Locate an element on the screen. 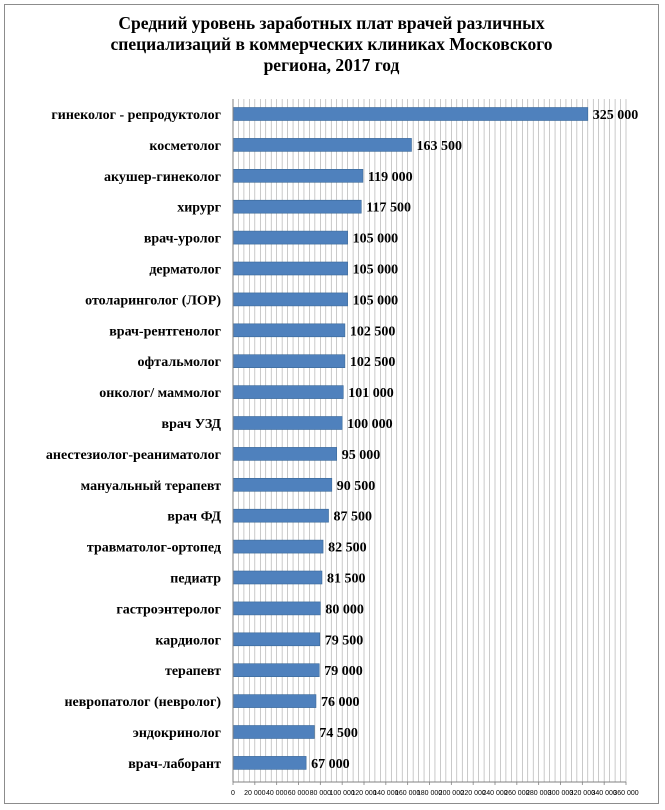 The width and height of the screenshot is (665, 810). value-label: 117 500 is located at coordinates (388, 208).